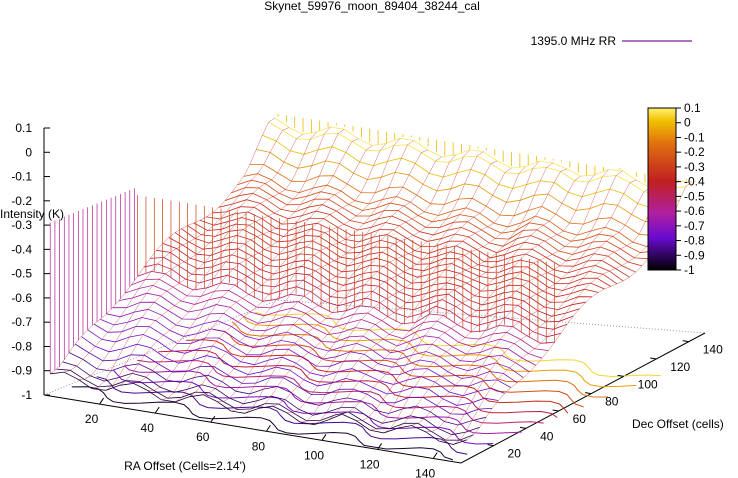  Describe the element at coordinates (687, 123) in the screenshot. I see `colorbar-tick-label: 0` at that location.